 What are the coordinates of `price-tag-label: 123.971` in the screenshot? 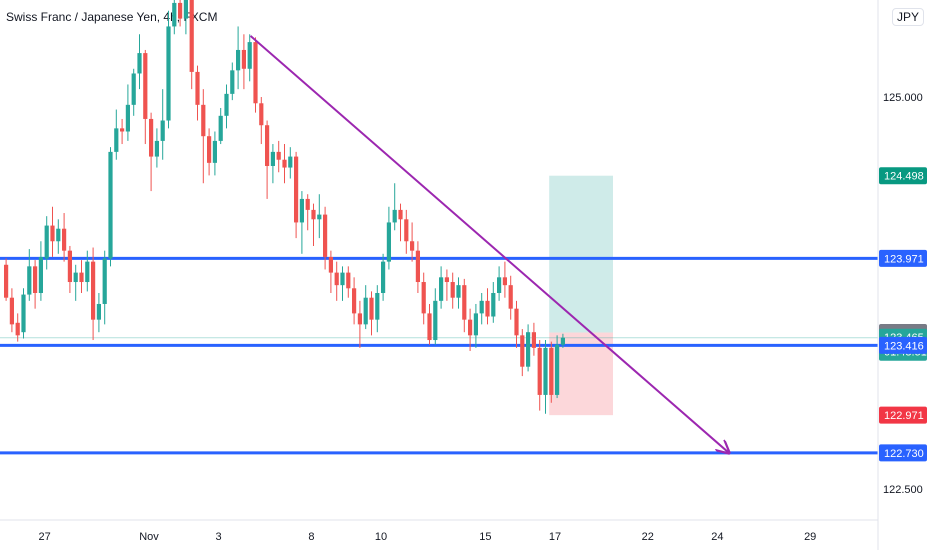 It's located at (904, 259).